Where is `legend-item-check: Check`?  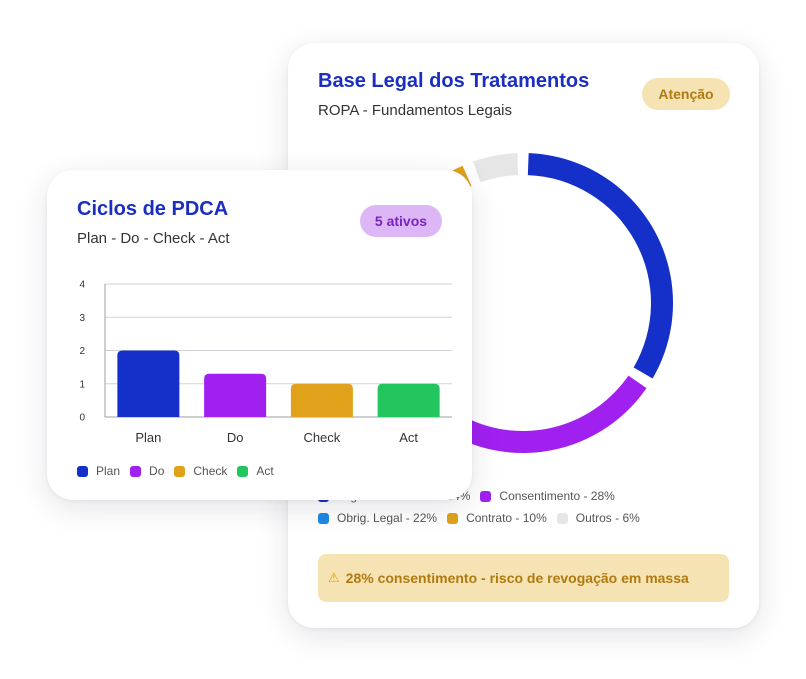
legend-item-check: Check is located at coordinates (200, 471).